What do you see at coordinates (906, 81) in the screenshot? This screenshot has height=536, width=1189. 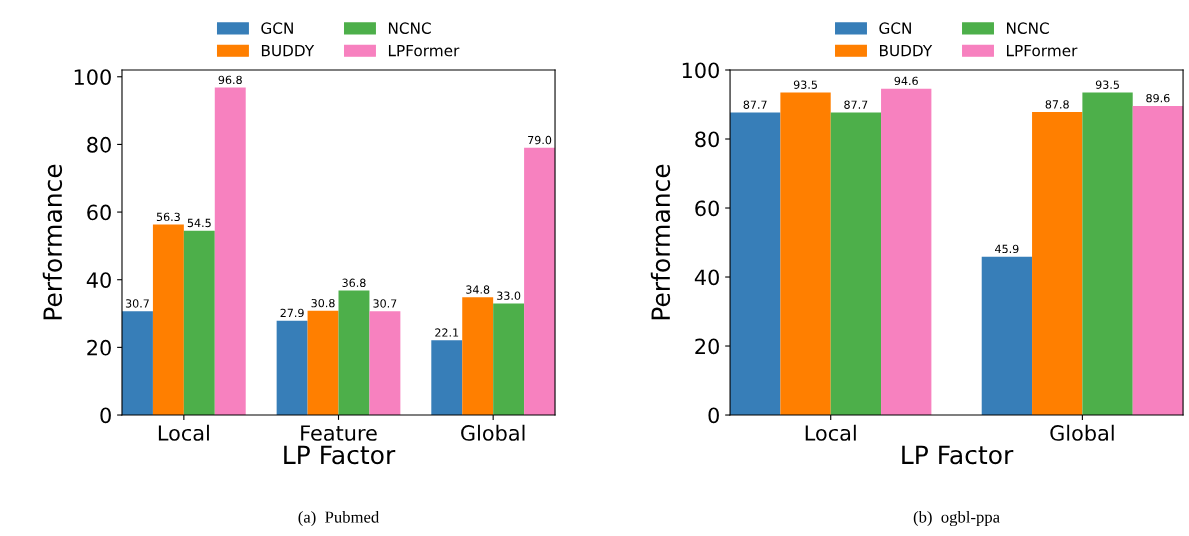 I see `data-label: 94.6` at bounding box center [906, 81].